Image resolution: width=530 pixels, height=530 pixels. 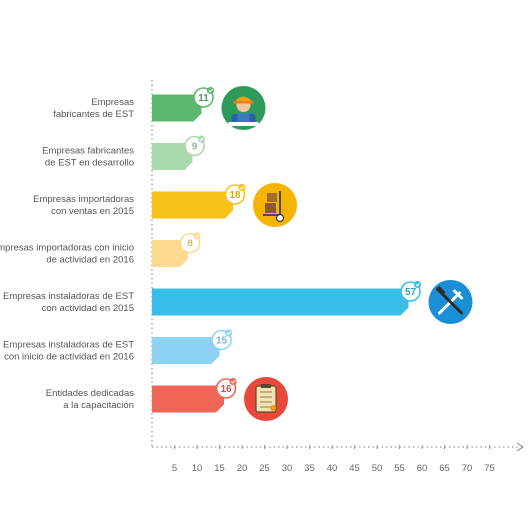 I want to click on value-label: 11, so click(x=203, y=98).